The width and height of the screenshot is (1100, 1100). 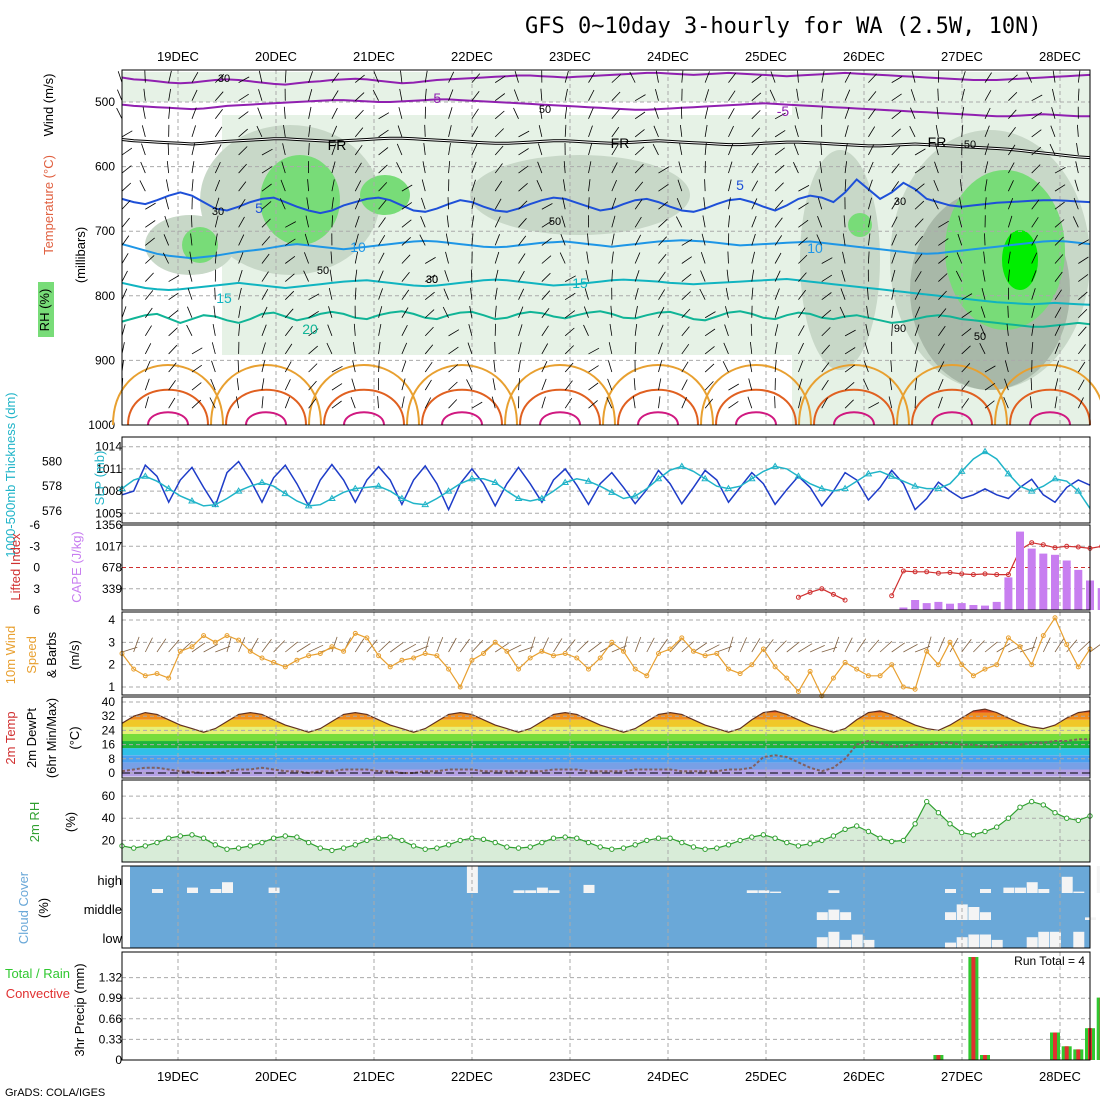 What do you see at coordinates (10, 737) in the screenshot?
I see `temp-axis-label: 2m Temp` at bounding box center [10, 737].